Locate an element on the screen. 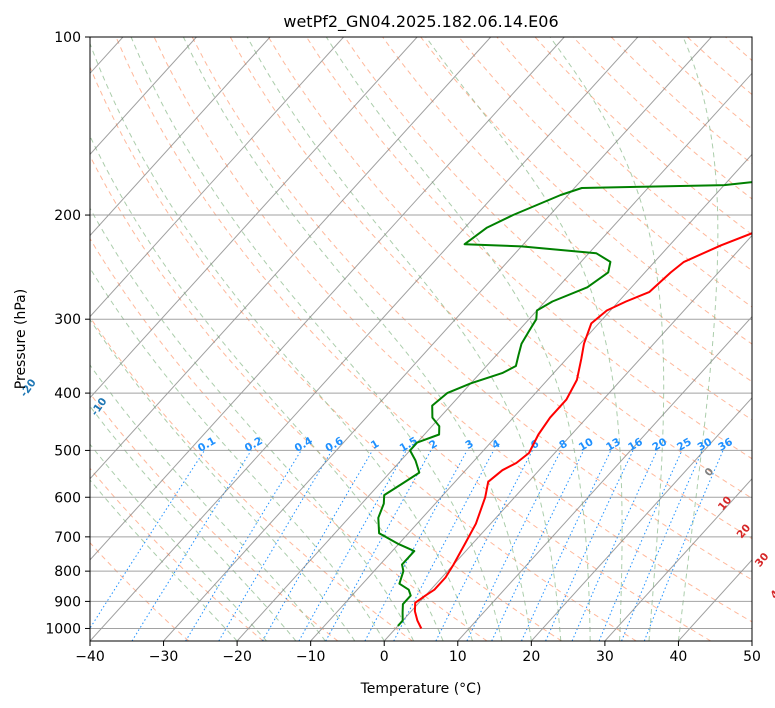 The image size is (775, 708). y-tick-label: 100 is located at coordinates (67, 38).